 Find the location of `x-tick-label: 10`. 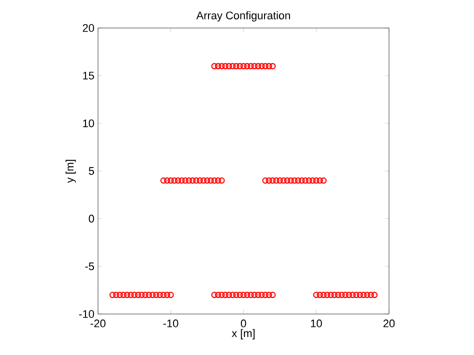

x-tick-label: 10 is located at coordinates (316, 324).